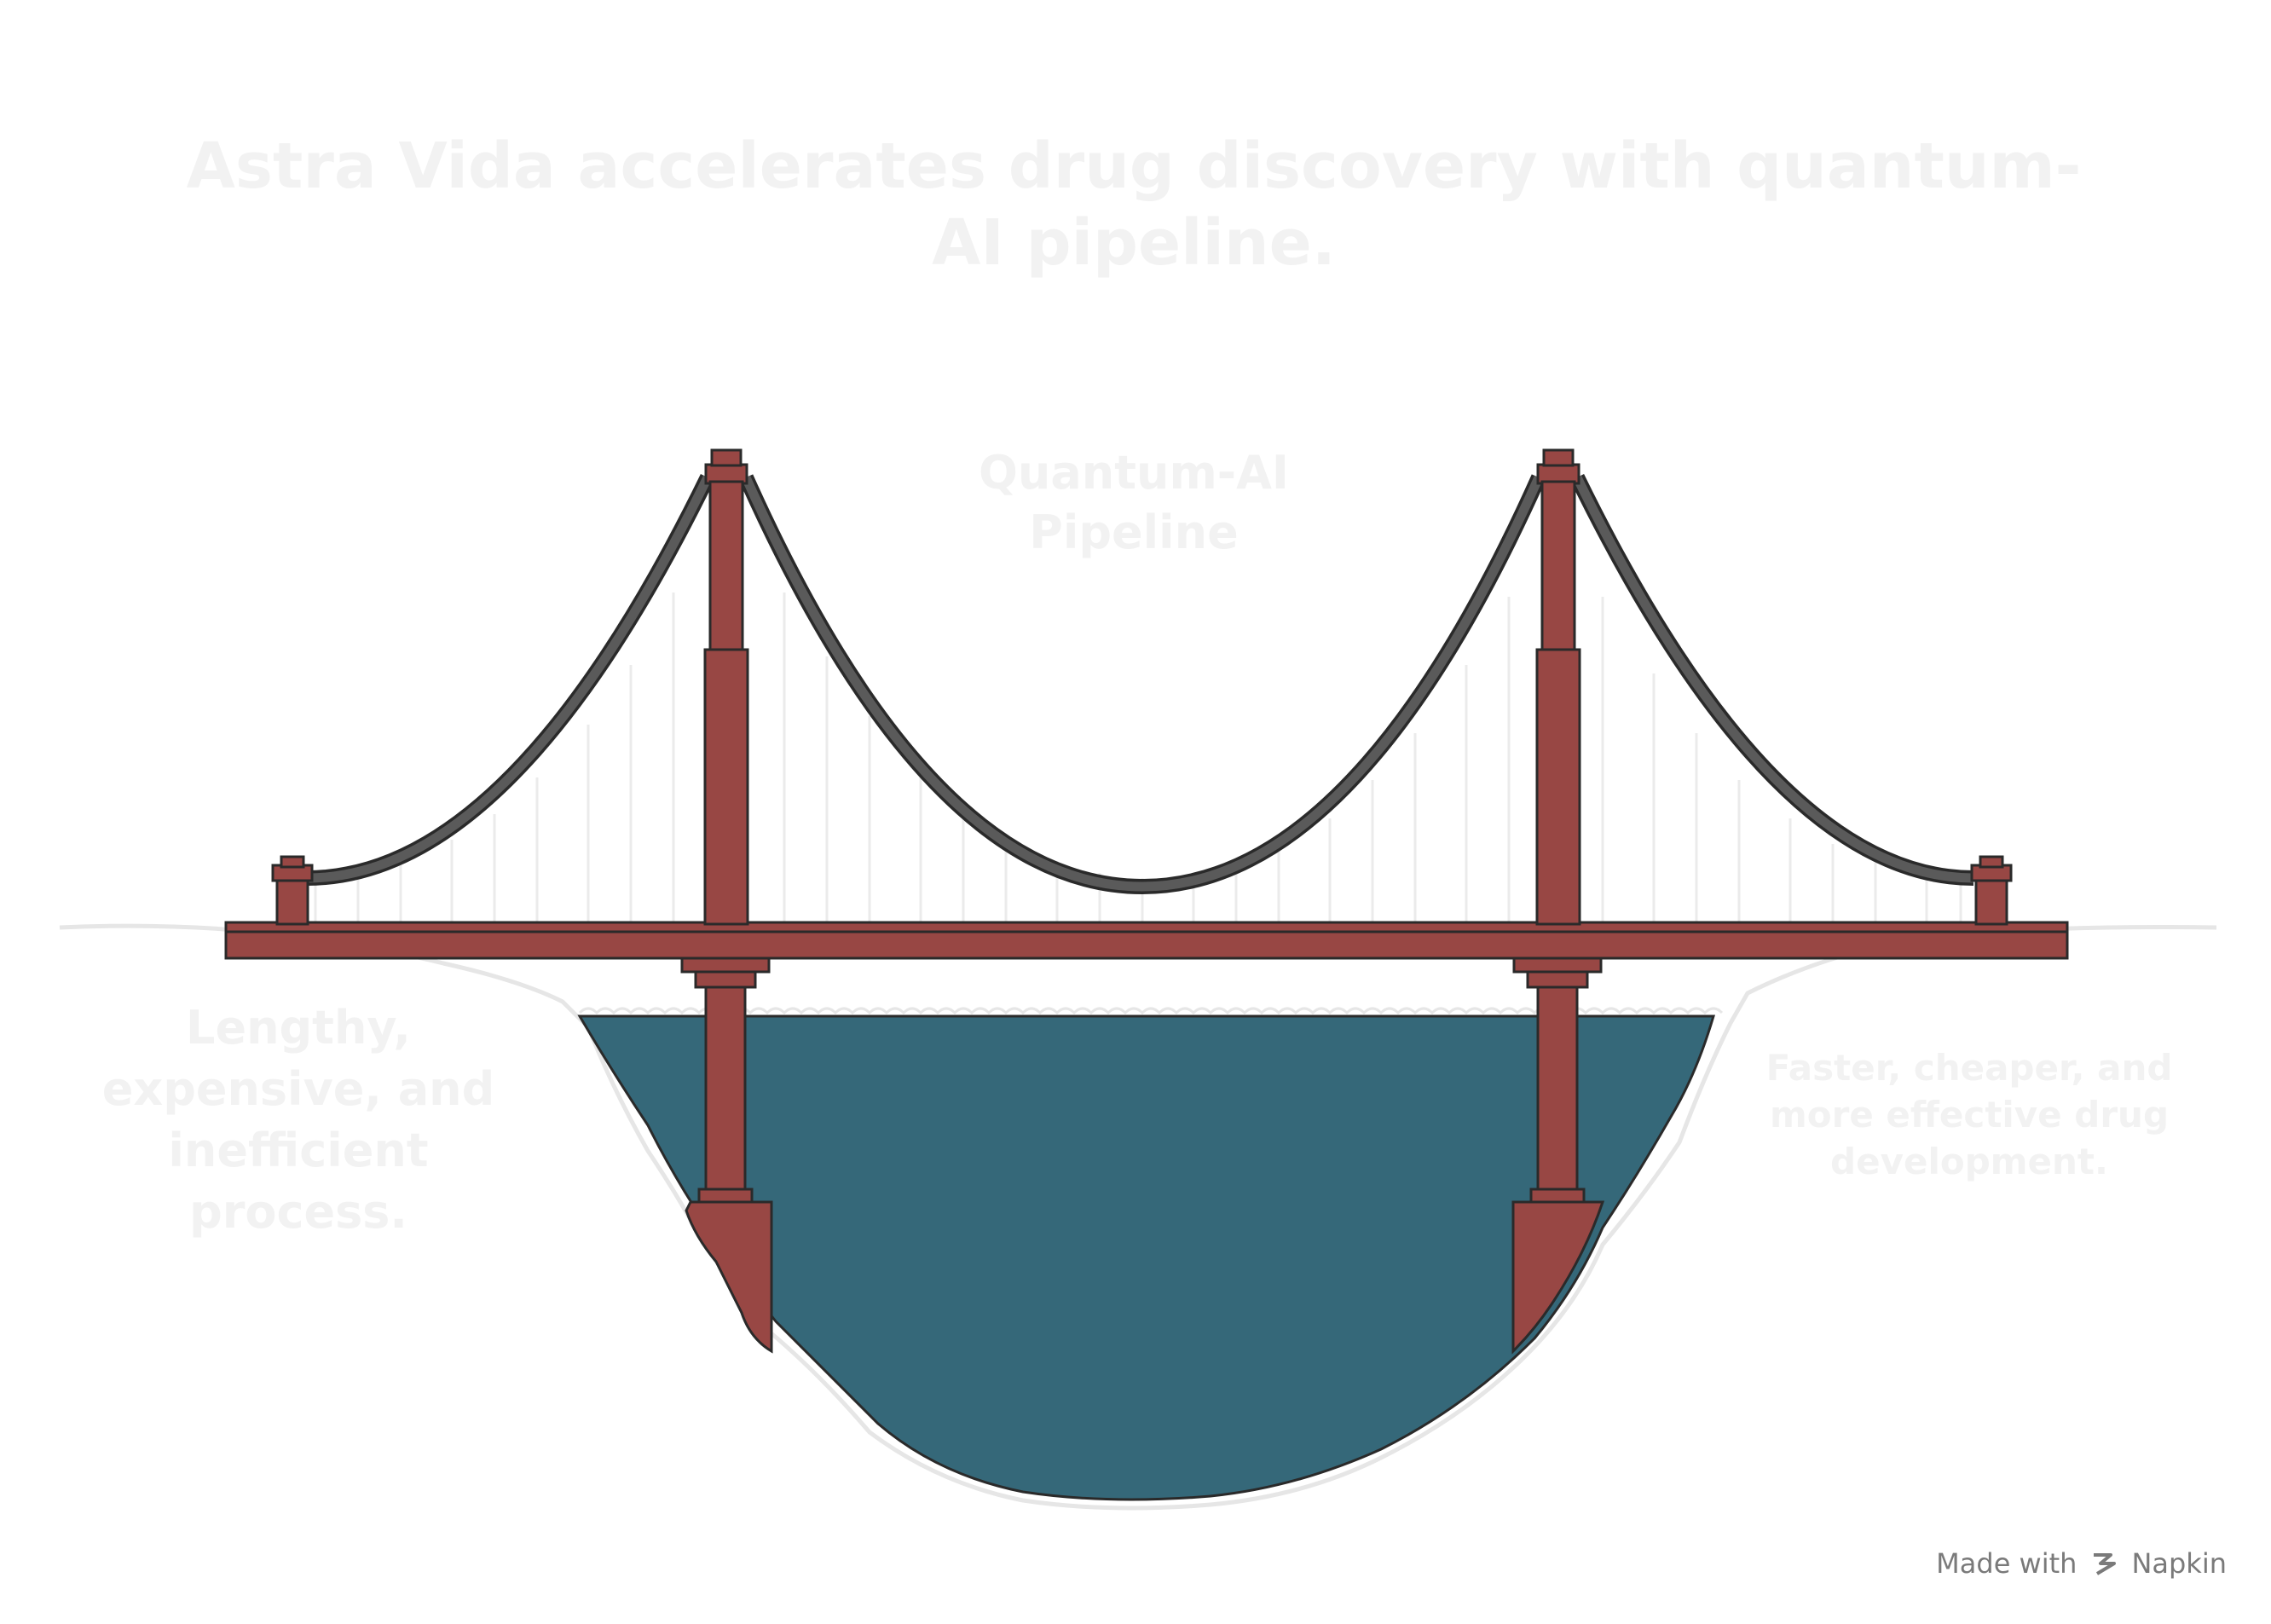 This screenshot has height=1624, width=2271. Describe the element at coordinates (2006, 1563) in the screenshot. I see `watermark-prefix: Made with` at that location.